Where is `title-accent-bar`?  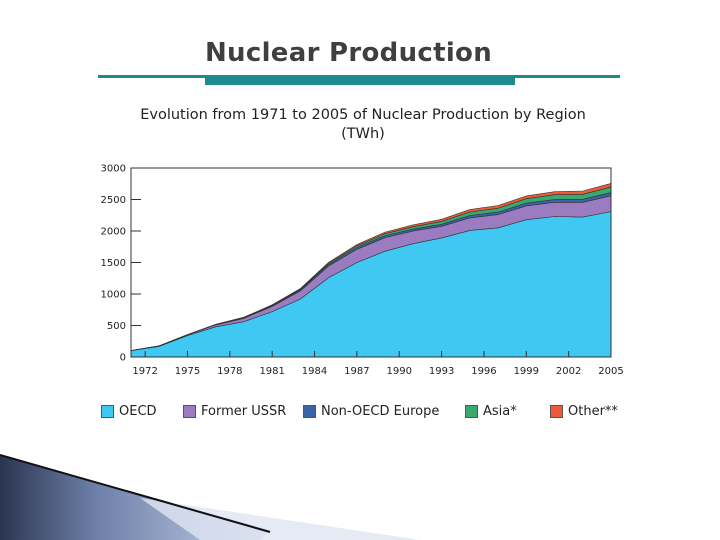
title-accent-bar is located at coordinates (360, 81).